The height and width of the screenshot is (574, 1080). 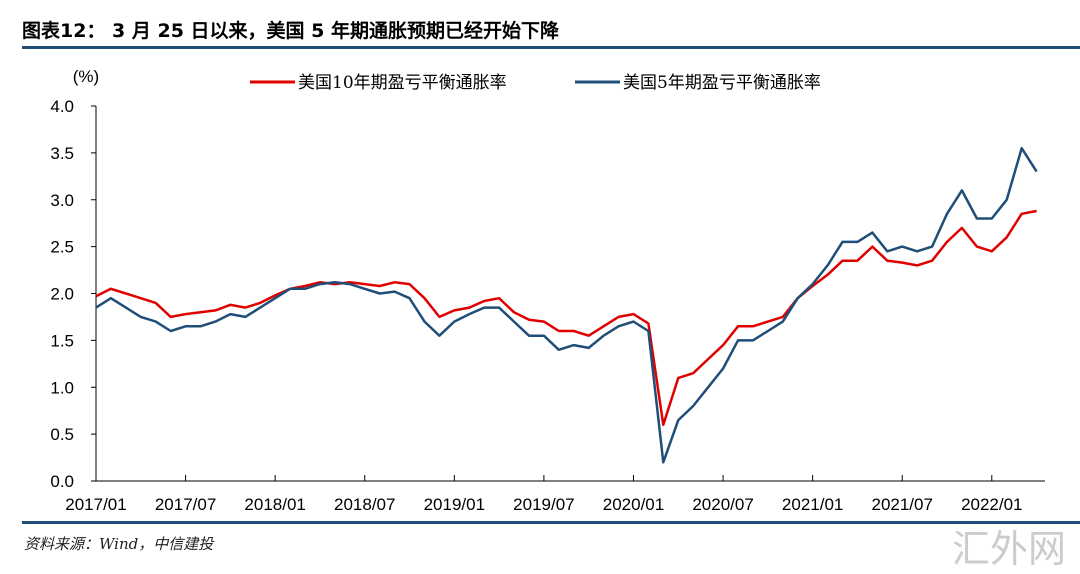 I want to click on y-tick-label: 3.0, so click(x=62, y=200).